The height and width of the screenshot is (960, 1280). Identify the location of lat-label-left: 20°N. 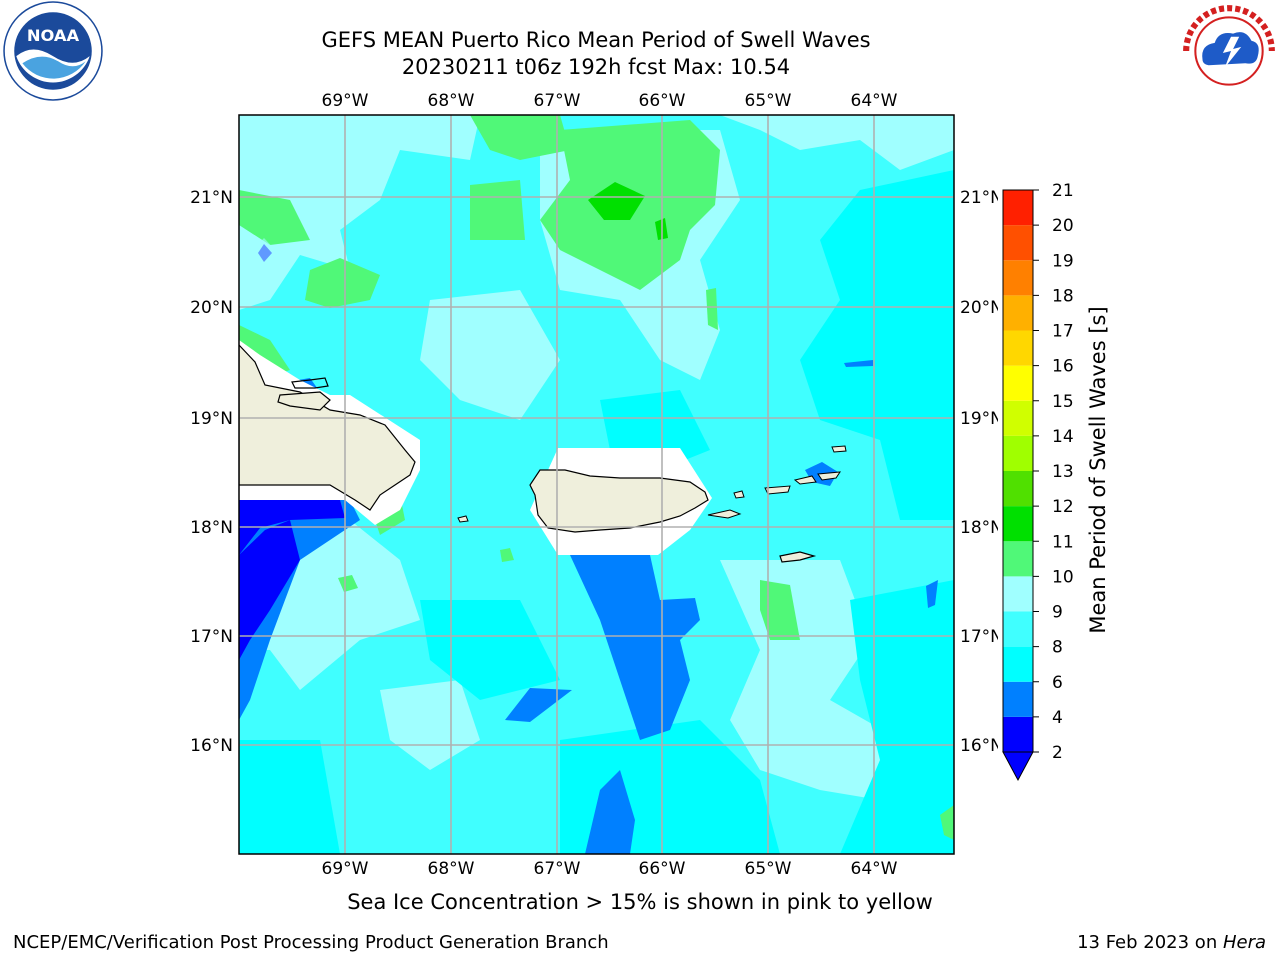
(211, 308).